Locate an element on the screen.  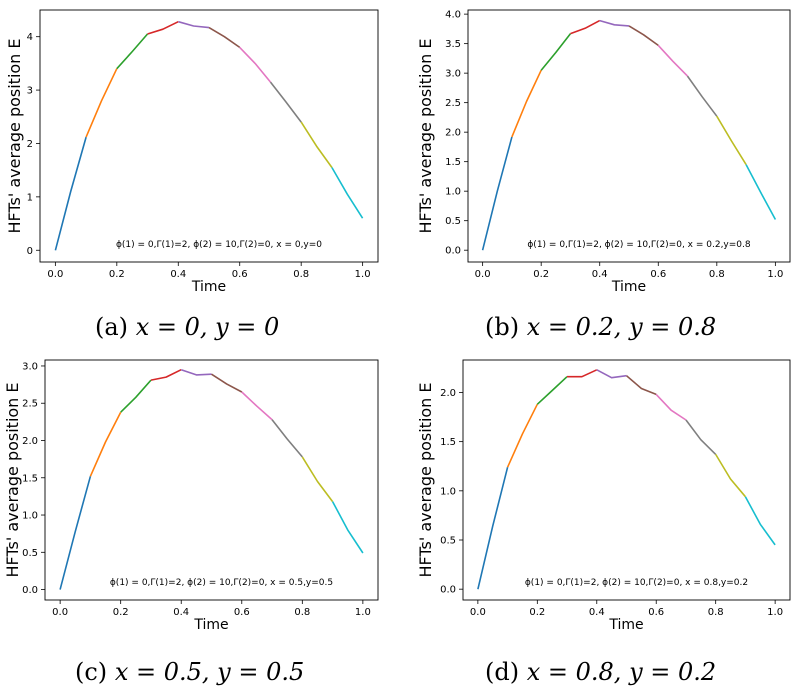
chart-c-x-tick-label: 0.8 is located at coordinates (302, 612).